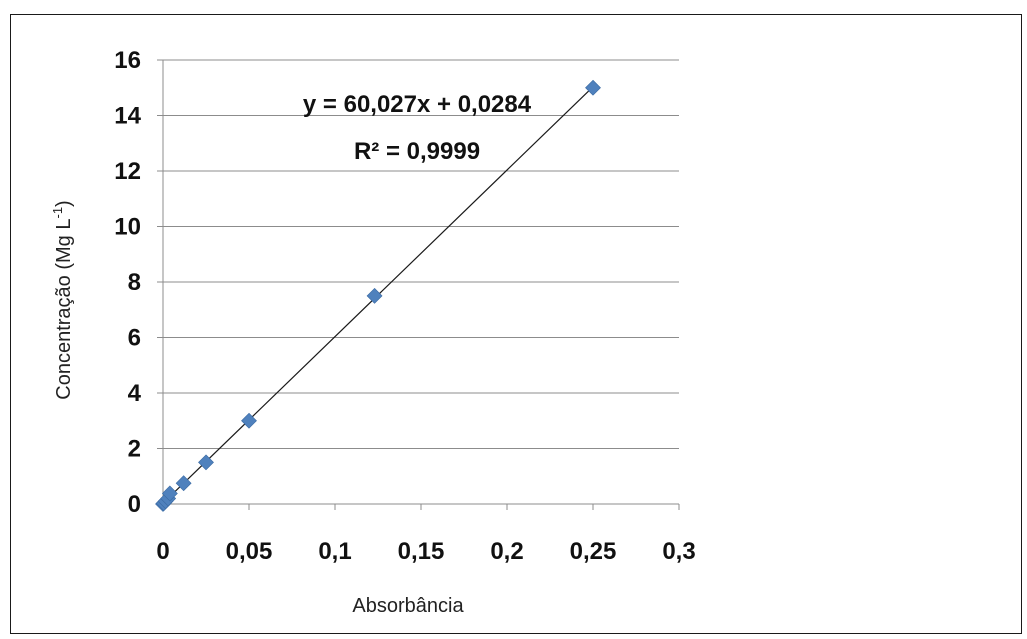 This screenshot has height=639, width=1027. I want to click on trendline-equation: y = 60,027x + 0,0284, so click(417, 104).